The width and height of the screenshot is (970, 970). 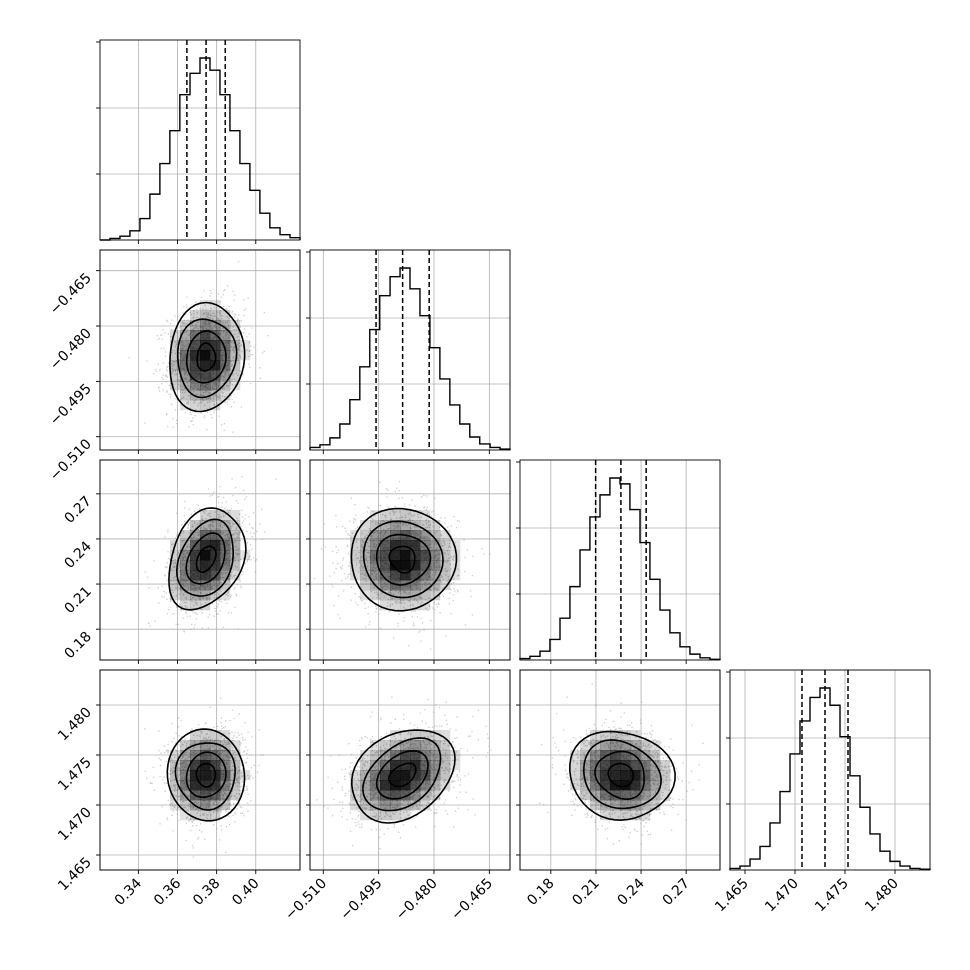 I want to click on x-tick-label: 0.24, so click(x=631, y=891).